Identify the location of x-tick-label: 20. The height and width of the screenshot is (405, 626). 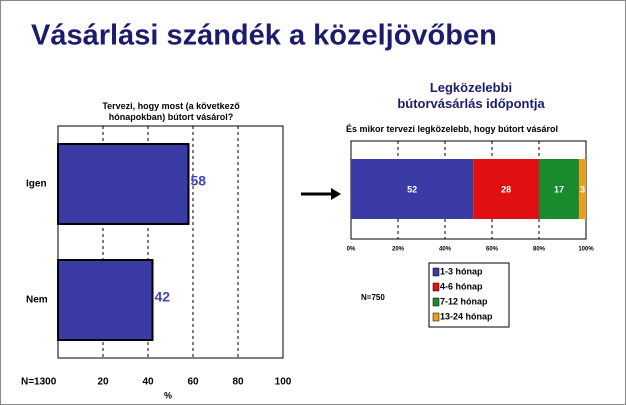
(103, 382).